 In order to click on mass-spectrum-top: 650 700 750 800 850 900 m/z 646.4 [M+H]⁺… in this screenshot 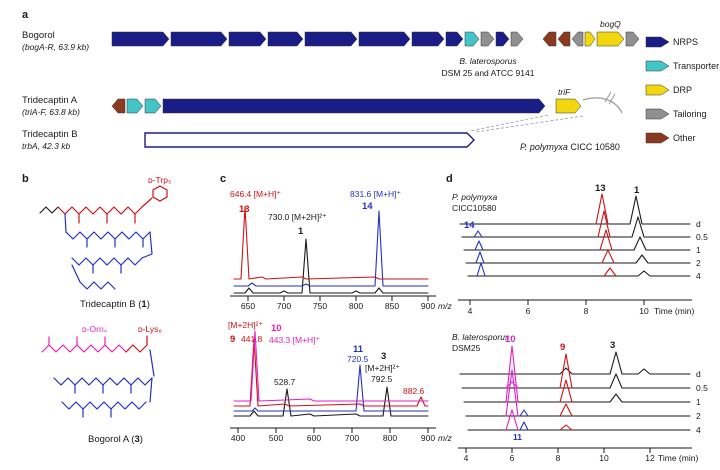, I will do `click(341, 250)`.